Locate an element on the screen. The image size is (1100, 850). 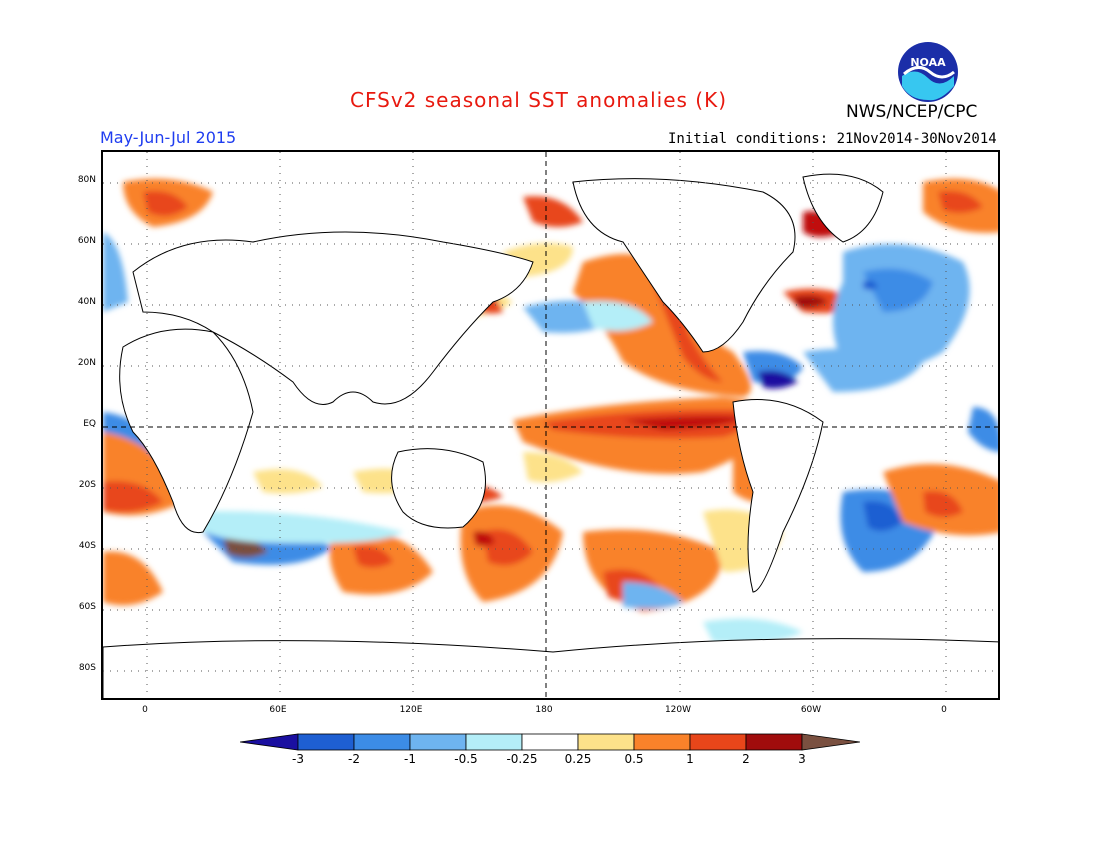
colorbar-label-10: 3 is located at coordinates (802, 759).